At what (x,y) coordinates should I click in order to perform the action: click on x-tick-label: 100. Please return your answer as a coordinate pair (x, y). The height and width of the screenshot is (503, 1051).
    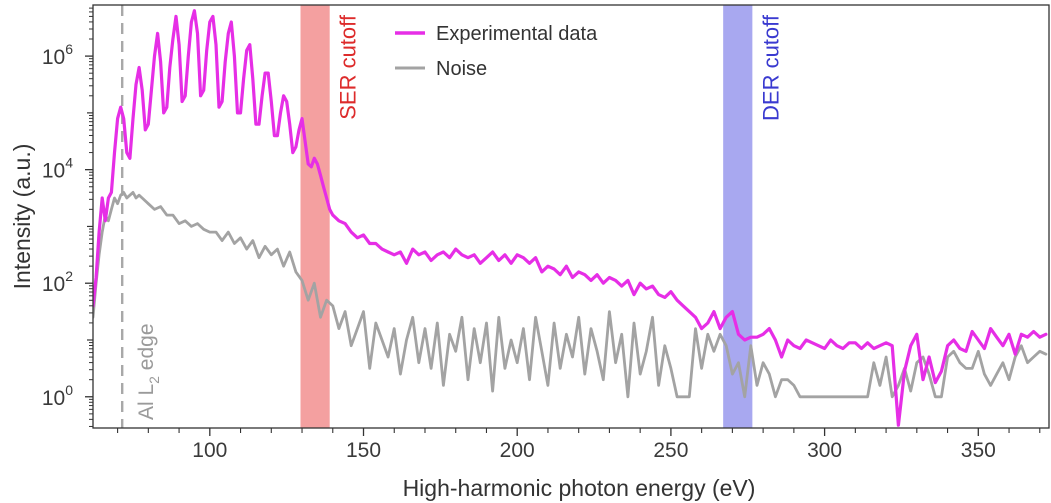
    Looking at the image, I should click on (209, 450).